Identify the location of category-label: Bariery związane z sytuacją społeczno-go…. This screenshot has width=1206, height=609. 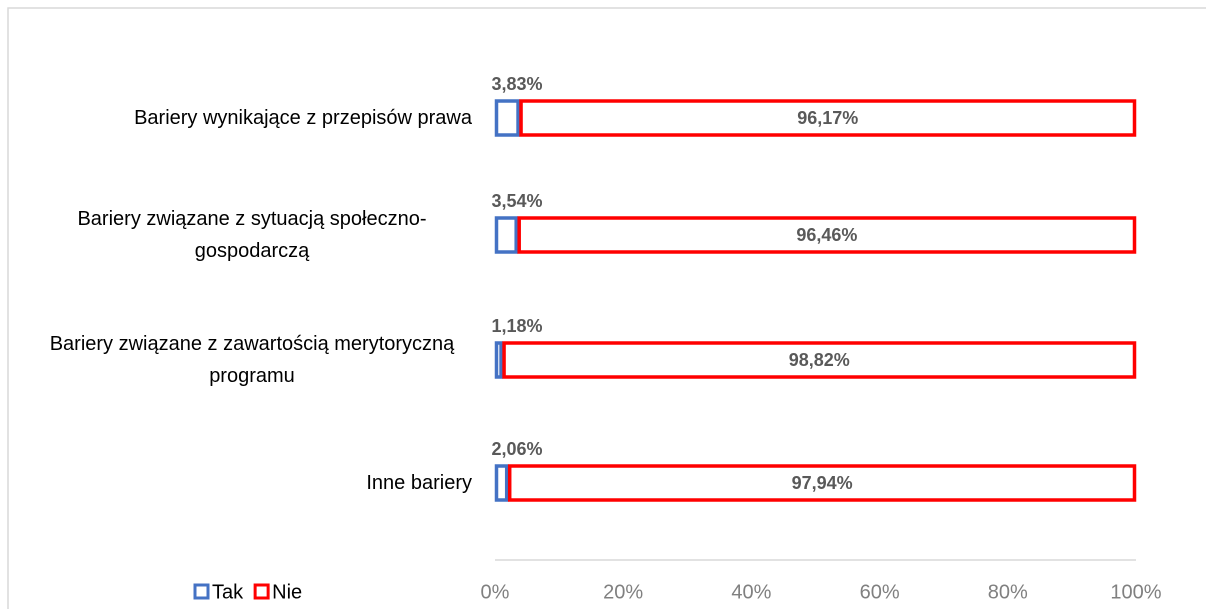
(242, 235).